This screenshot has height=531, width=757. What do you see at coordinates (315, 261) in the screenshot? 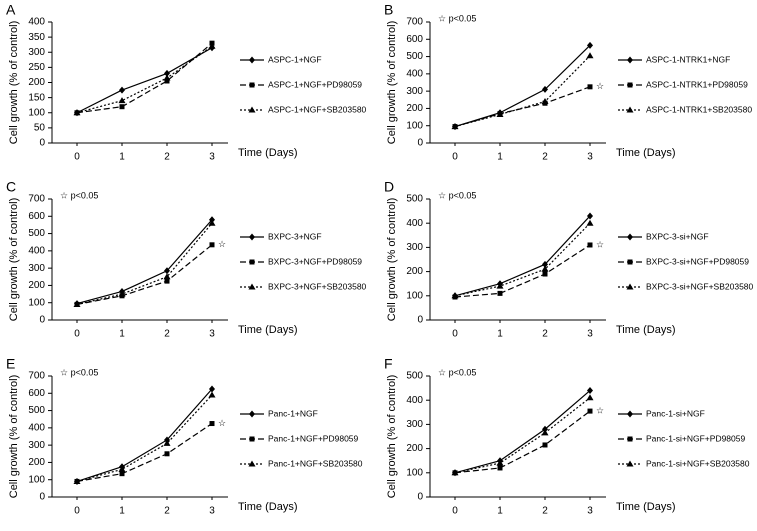
I see `legend-label: BXPC-3+NGF+PD98059` at bounding box center [315, 261].